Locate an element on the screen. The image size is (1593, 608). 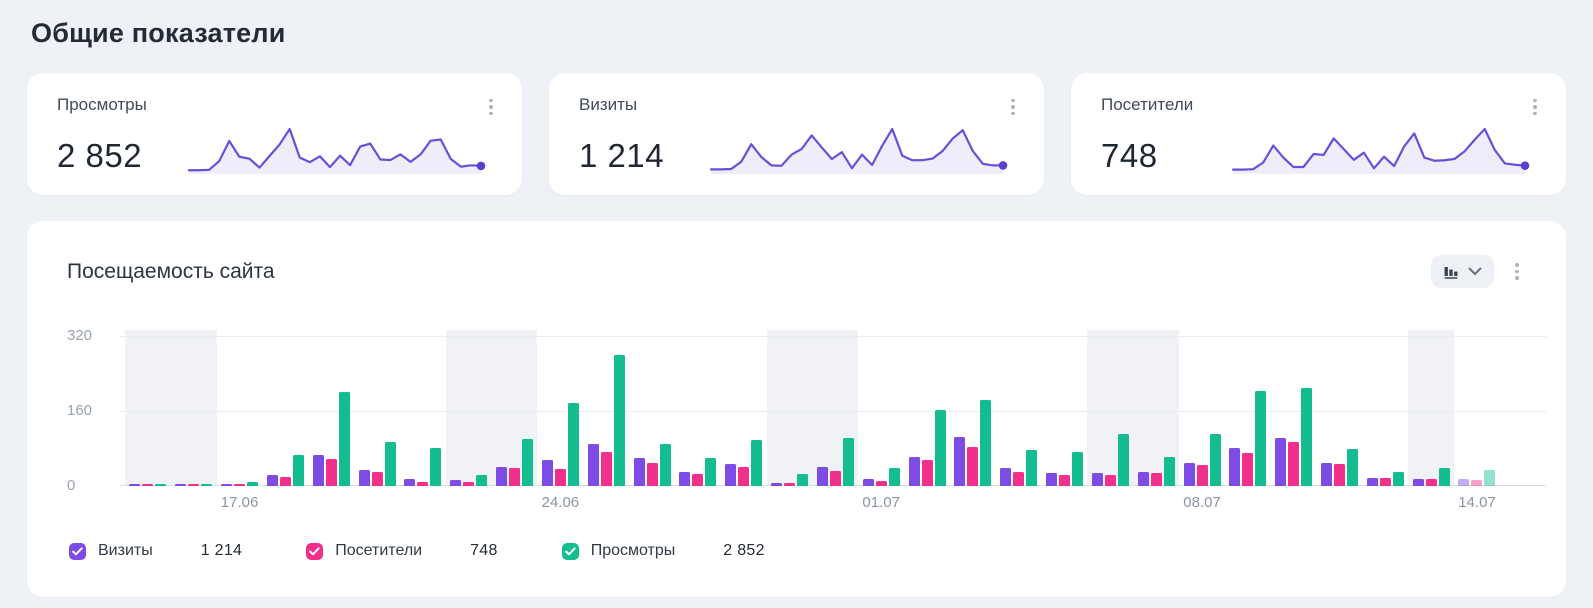
bar-group-26.06 is located at coordinates (652, 465).